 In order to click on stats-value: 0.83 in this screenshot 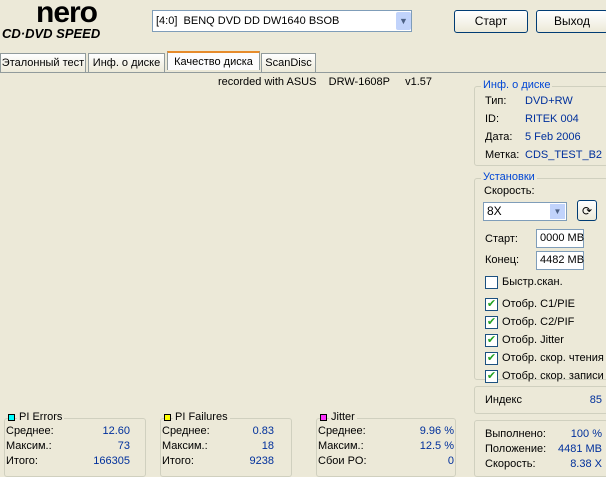, I will do `click(263, 431)`.